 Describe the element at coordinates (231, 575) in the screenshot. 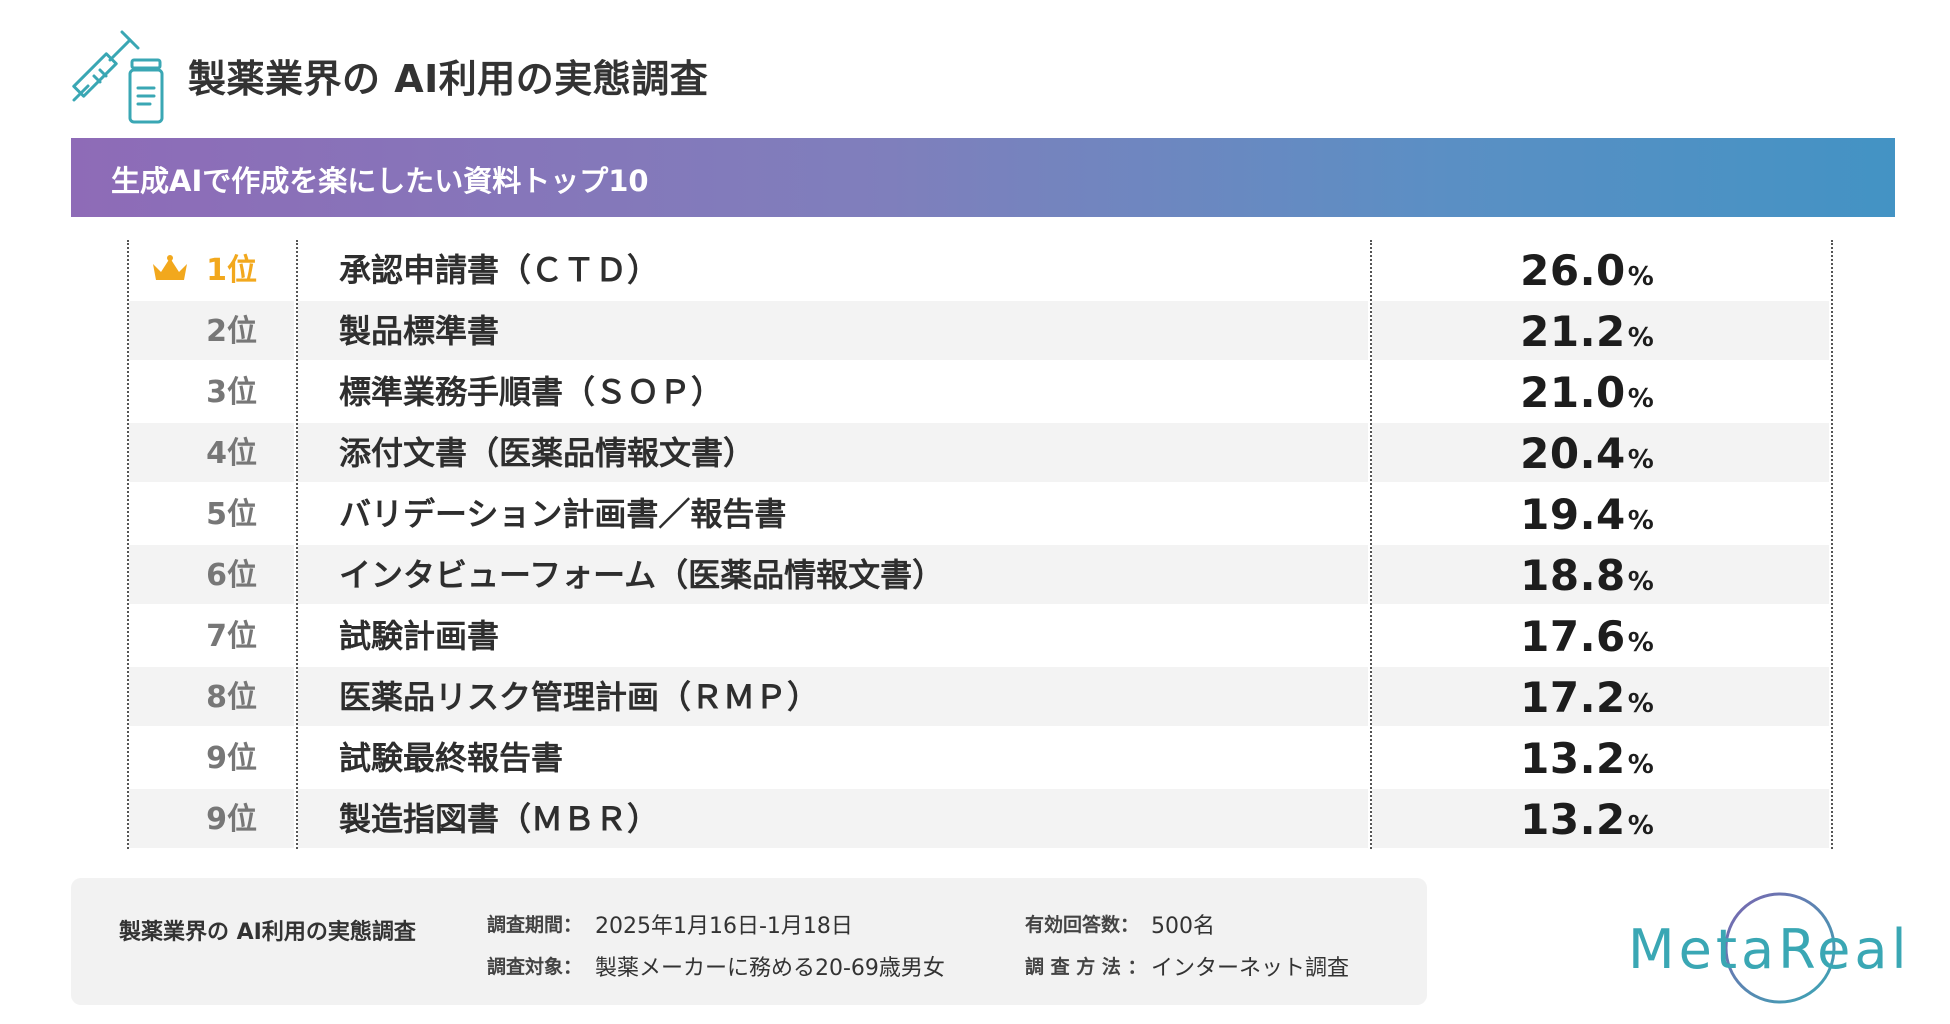

I see `rank-label: 6位` at that location.